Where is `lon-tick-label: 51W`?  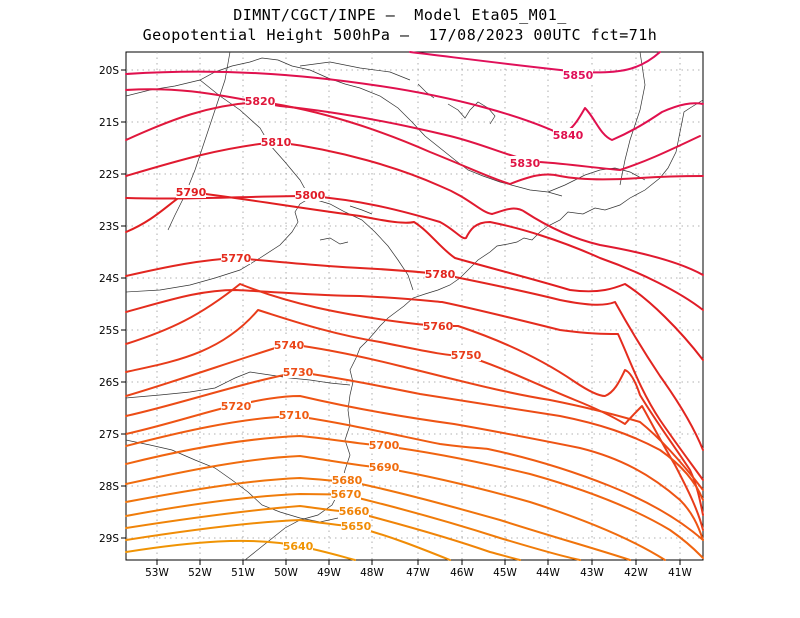
lon-tick-label: 51W is located at coordinates (243, 573).